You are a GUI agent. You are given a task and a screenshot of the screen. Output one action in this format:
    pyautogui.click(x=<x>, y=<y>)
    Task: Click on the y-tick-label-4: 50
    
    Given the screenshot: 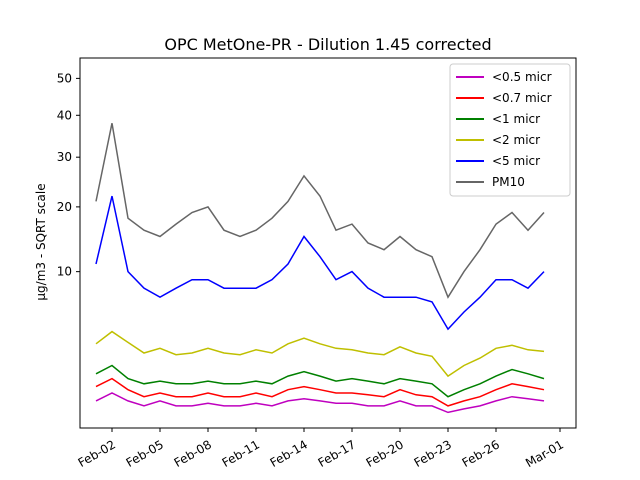 What is the action you would take?
    pyautogui.click(x=64, y=78)
    